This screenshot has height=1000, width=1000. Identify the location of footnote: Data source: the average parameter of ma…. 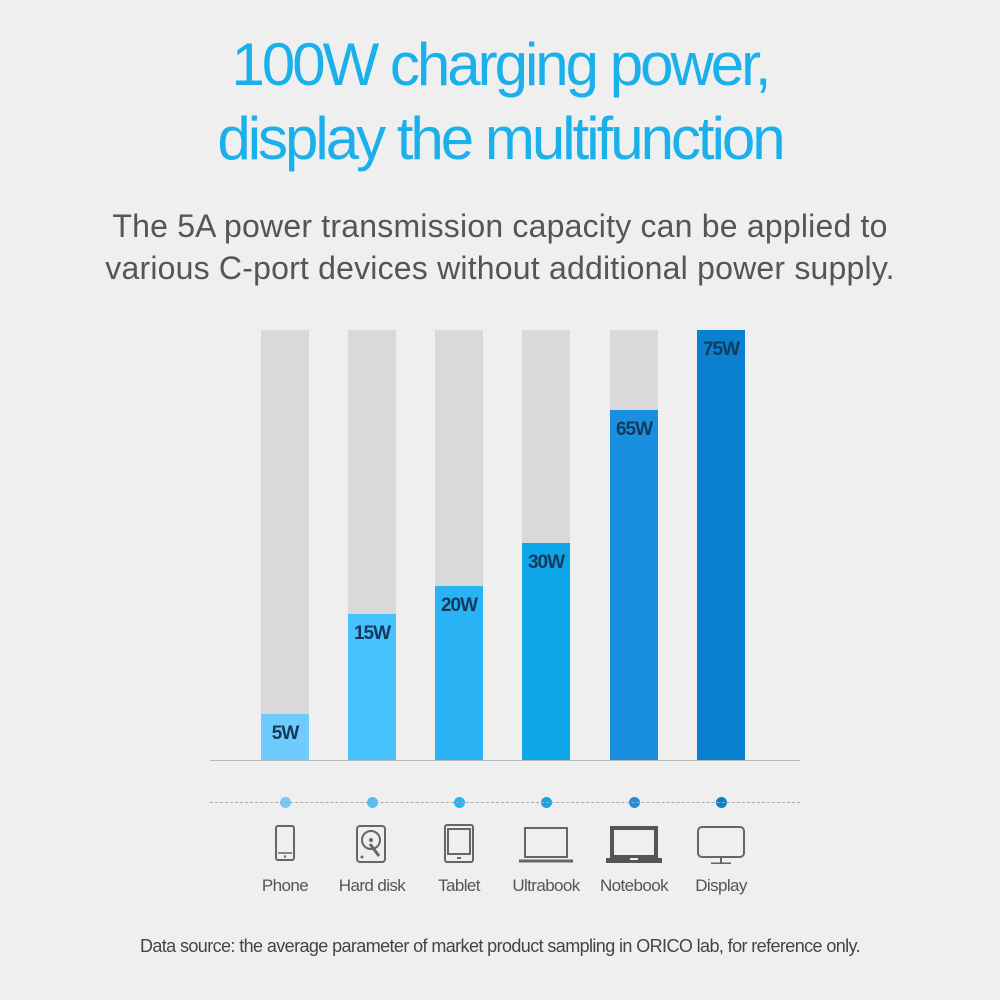
(500, 946).